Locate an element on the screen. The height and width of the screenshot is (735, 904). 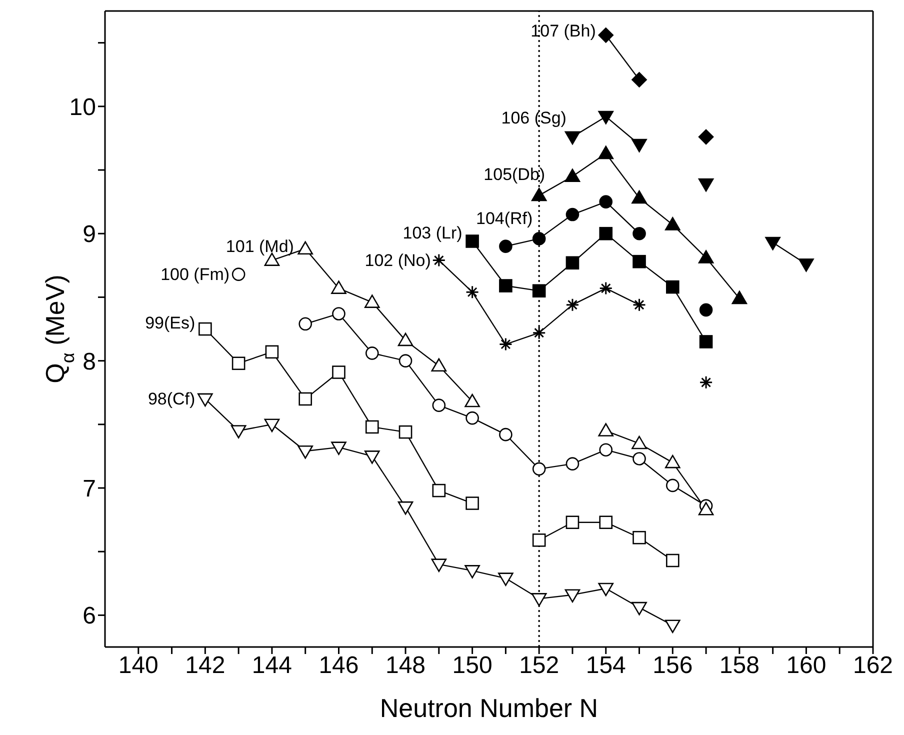
y-tick-label: 8 is located at coordinates (89, 362).